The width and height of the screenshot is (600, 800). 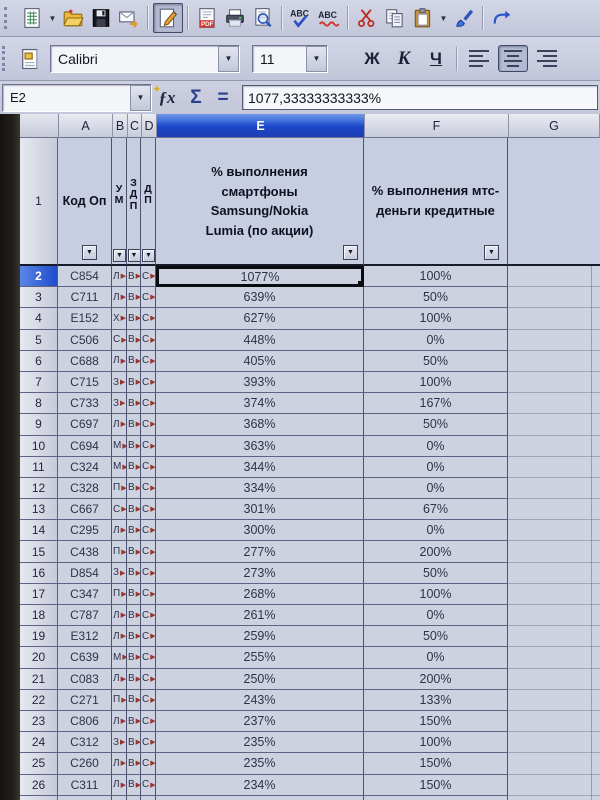 I want to click on cell-percent-mts-money: 150%, so click(x=436, y=764).